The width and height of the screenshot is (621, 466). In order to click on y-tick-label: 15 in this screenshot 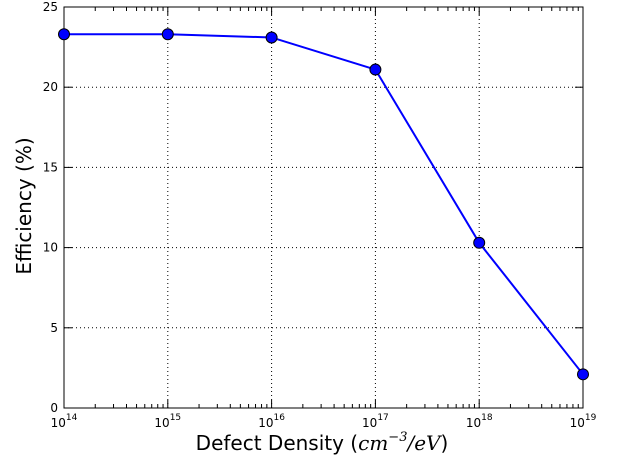, I will do `click(50, 167)`.